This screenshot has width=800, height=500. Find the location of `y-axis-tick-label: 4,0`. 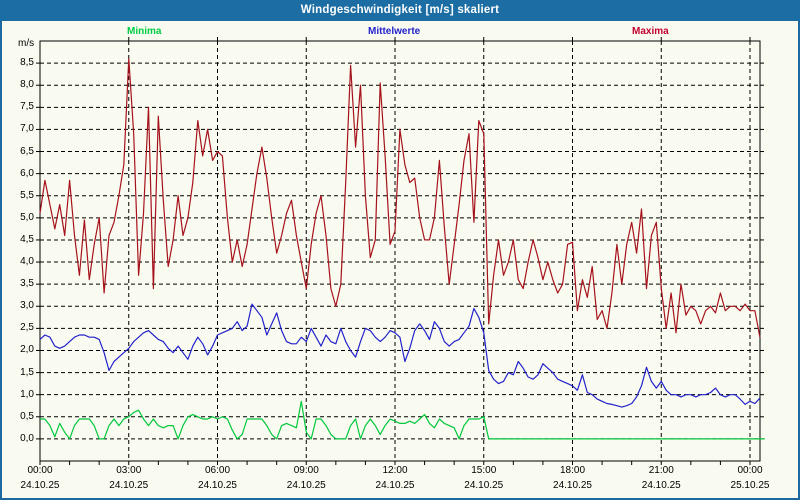

y-axis-tick-label: 4,0 is located at coordinates (27, 262).